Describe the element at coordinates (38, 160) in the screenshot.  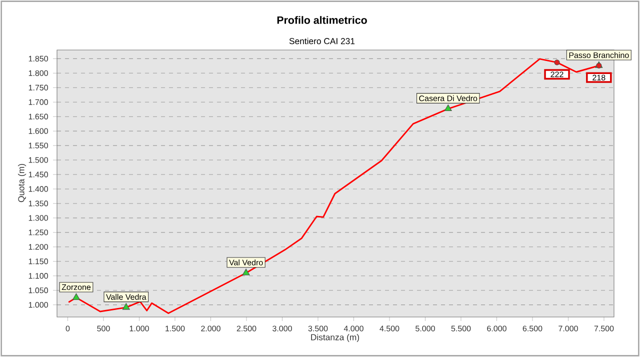
I see `y-tick-label: 1.500` at that location.